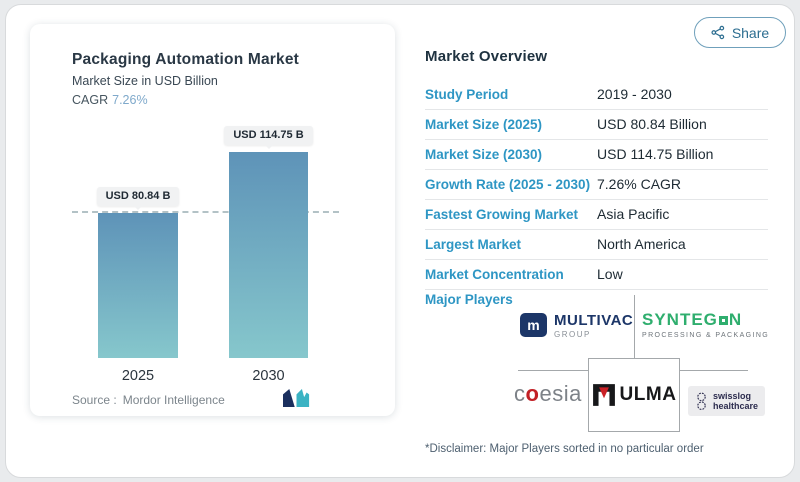 Image resolution: width=800 pixels, height=482 pixels. Describe the element at coordinates (173, 400) in the screenshot. I see `source-value: Mordor Intelligence` at that location.